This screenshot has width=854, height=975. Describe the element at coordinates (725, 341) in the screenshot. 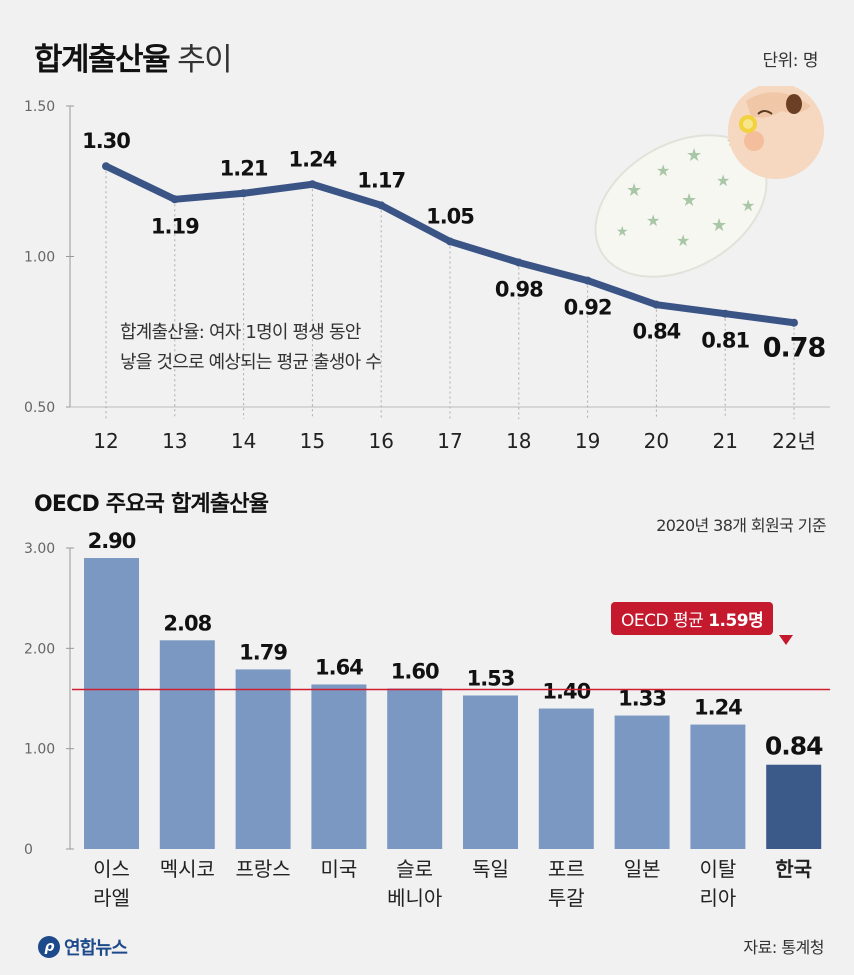

I see `value-label: 0.81` at that location.